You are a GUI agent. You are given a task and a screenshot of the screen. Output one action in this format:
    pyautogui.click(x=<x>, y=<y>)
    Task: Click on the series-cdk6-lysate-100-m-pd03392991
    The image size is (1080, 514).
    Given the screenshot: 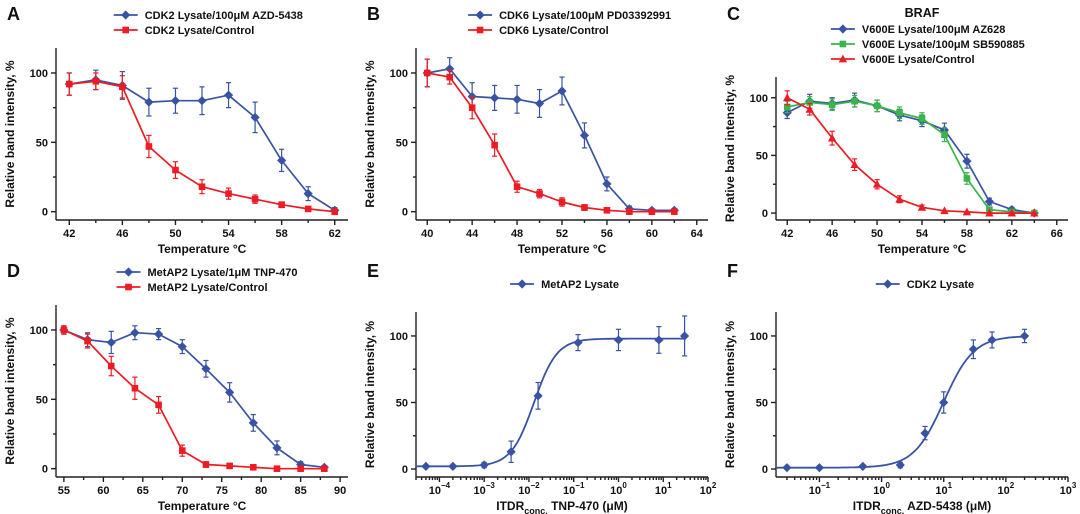 What is the action you would take?
    pyautogui.click(x=550, y=136)
    